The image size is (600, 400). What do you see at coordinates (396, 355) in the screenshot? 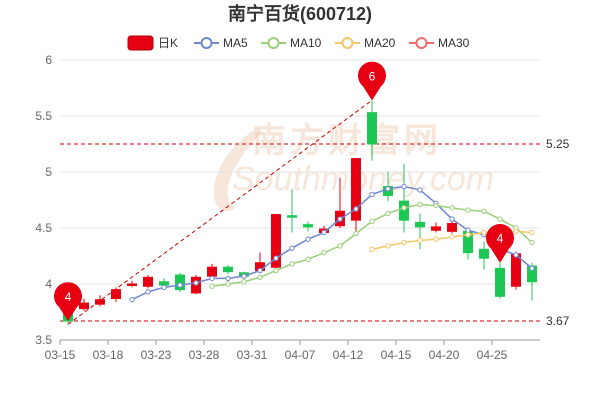
I see `x-tick-label: 04-15` at bounding box center [396, 355].